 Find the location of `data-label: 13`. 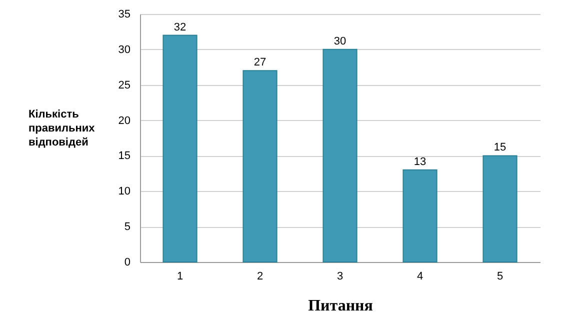

data-label: 13 is located at coordinates (420, 162).